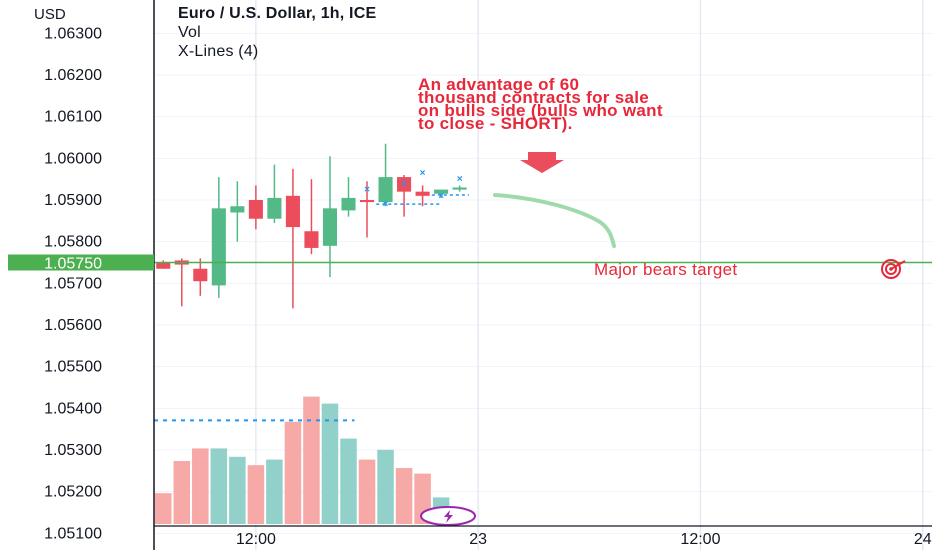 Image resolution: width=932 pixels, height=555 pixels. I want to click on volume-layer, so click(302, 460).